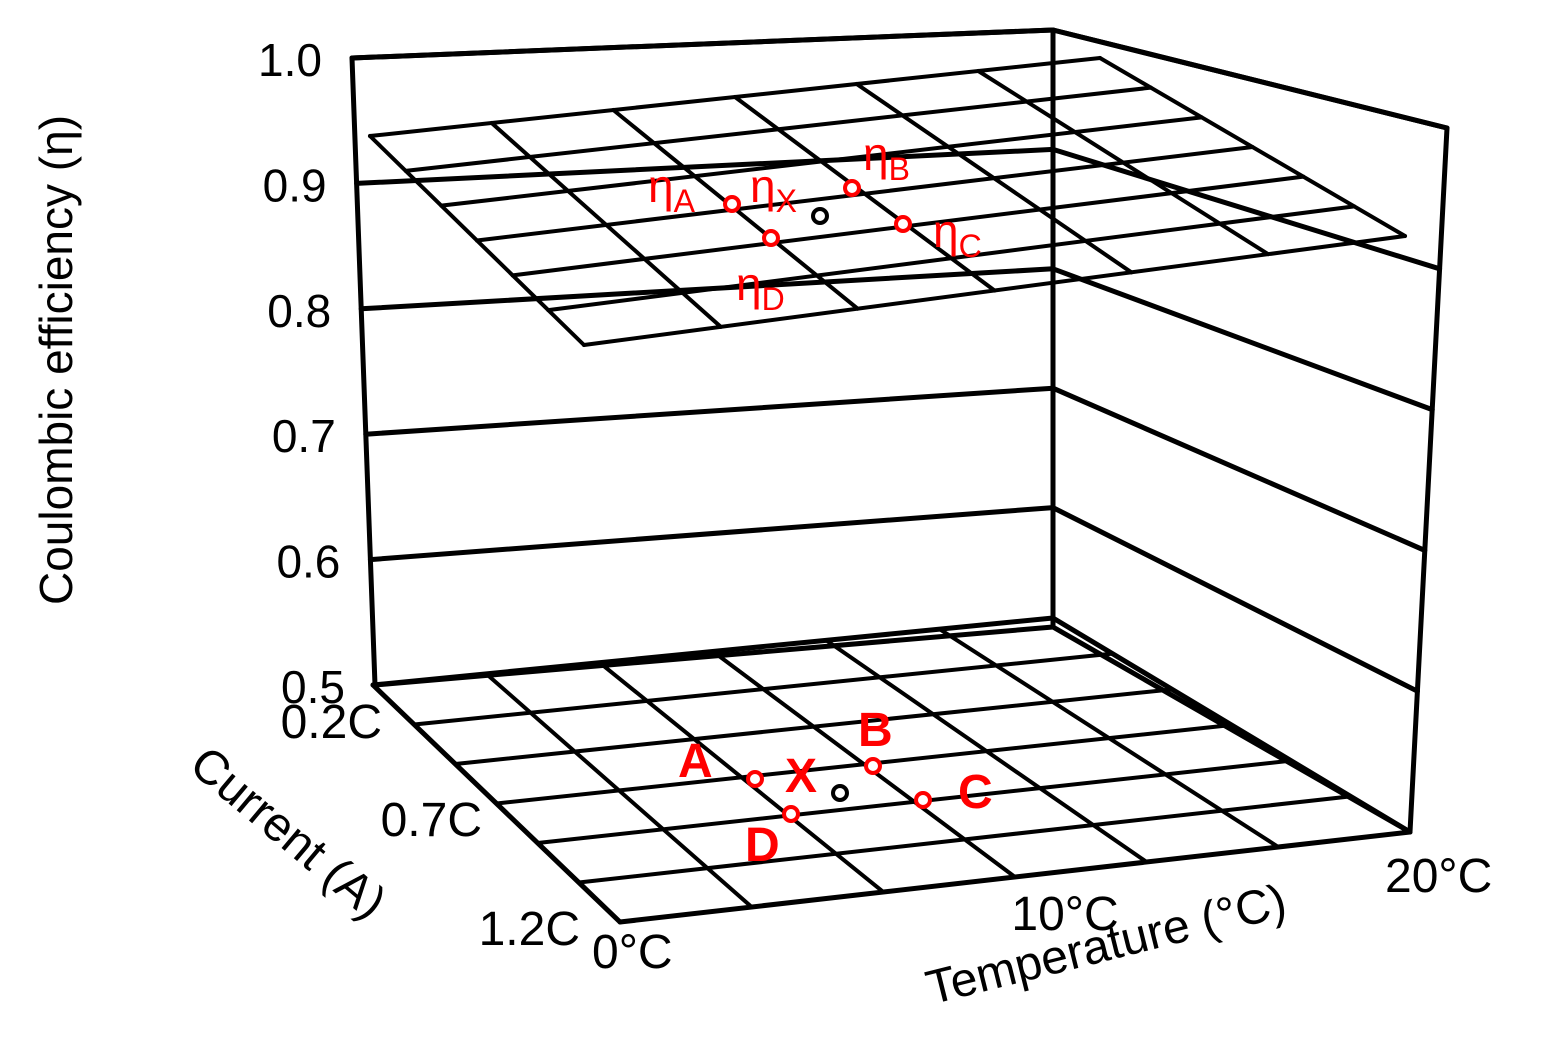  Describe the element at coordinates (903, 224) in the screenshot. I see `surface-point-c` at that location.